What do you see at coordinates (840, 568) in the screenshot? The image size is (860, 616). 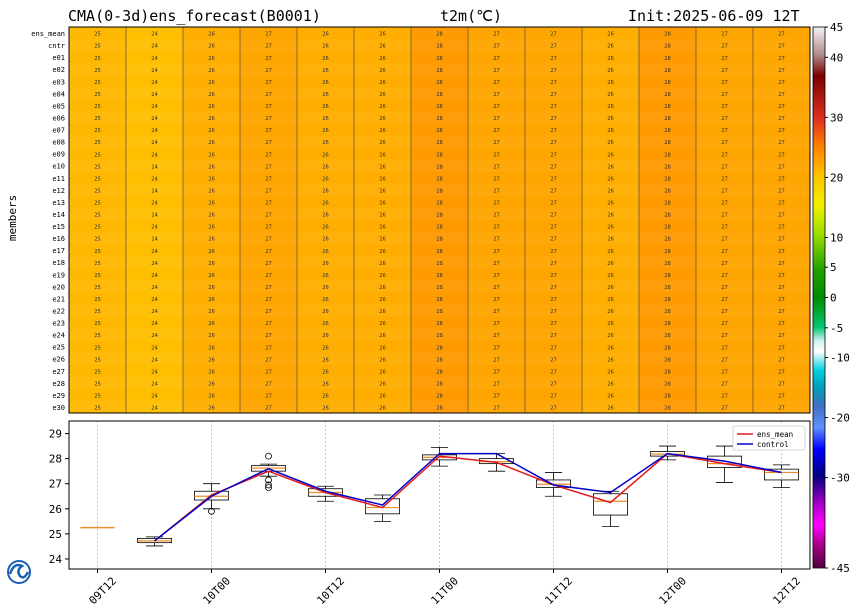 I see `colorbar-tick-label: -45` at bounding box center [840, 568].